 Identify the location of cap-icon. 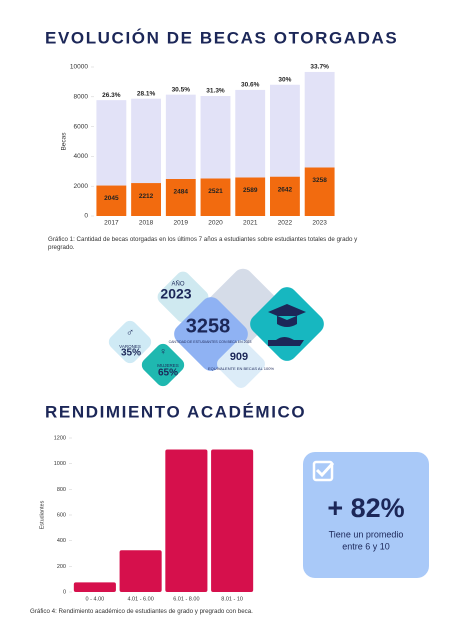
(287, 315).